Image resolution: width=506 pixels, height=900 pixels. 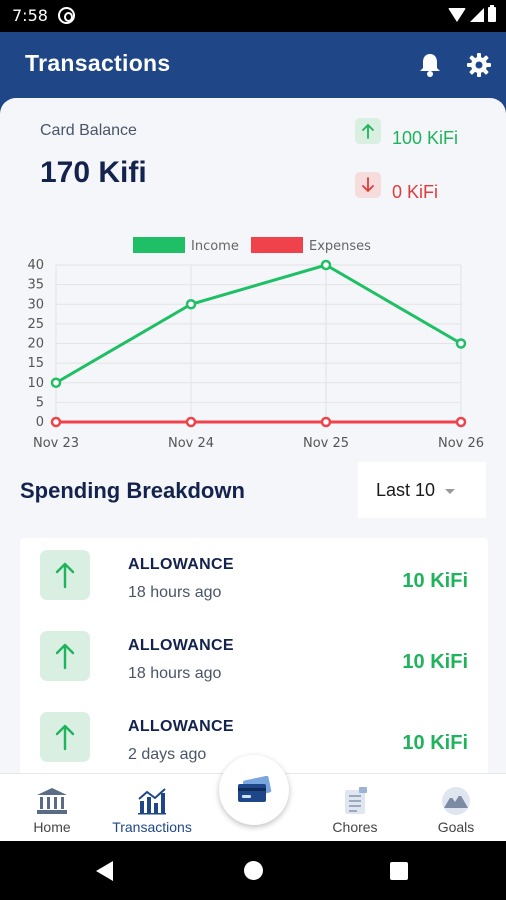 I want to click on recent-apps-icon, so click(x=399, y=871).